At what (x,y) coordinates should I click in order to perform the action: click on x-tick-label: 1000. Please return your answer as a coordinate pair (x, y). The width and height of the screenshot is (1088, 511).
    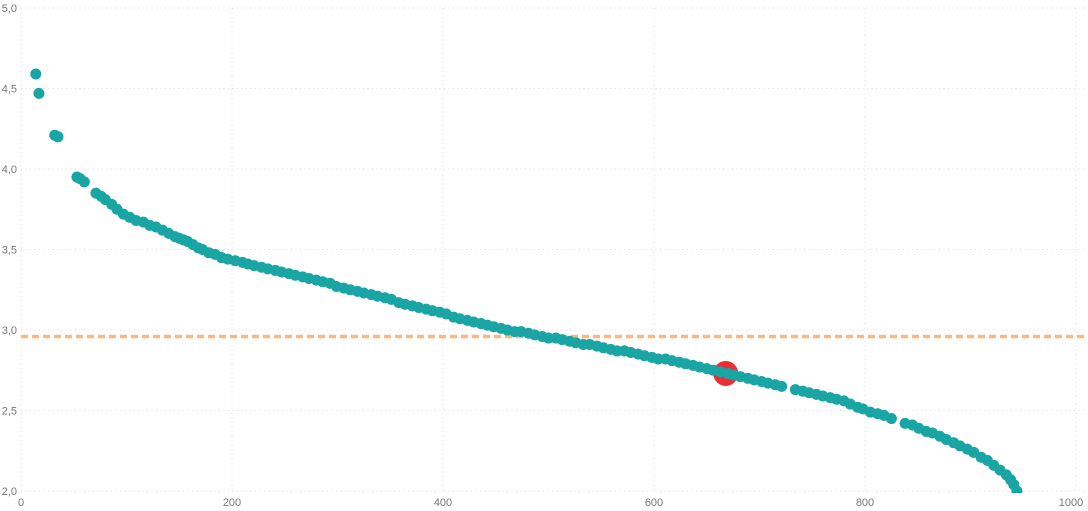
    Looking at the image, I should click on (1071, 503).